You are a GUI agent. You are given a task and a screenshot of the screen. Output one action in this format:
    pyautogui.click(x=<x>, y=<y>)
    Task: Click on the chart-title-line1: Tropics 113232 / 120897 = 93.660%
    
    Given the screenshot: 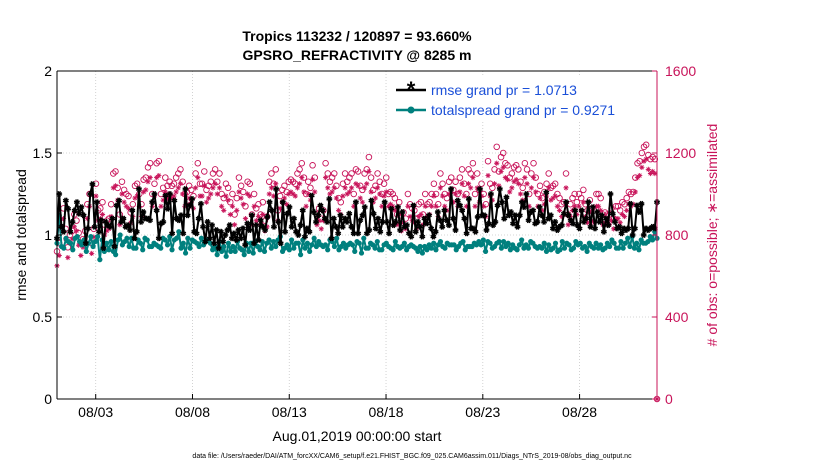 What is the action you would take?
    pyautogui.click(x=357, y=36)
    